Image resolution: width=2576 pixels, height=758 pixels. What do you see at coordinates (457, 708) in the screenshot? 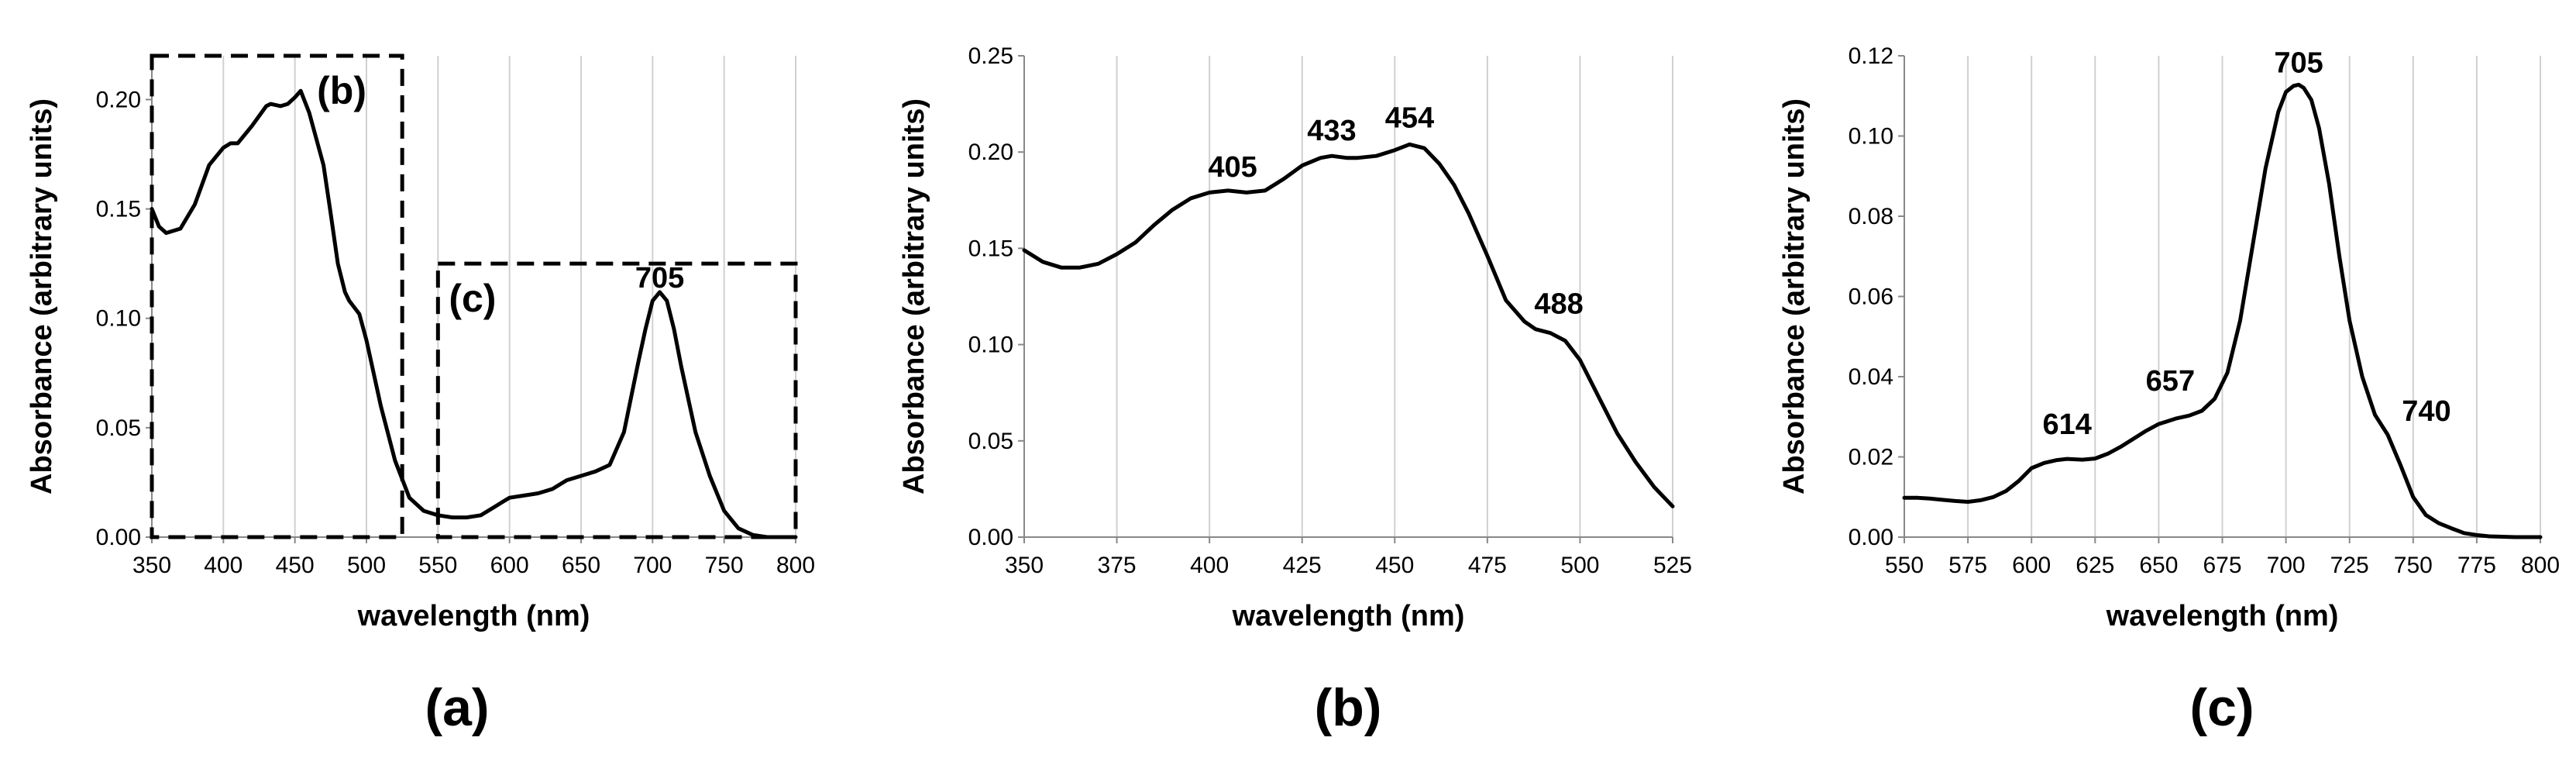
I see `panel-label: (a)` at bounding box center [457, 708].